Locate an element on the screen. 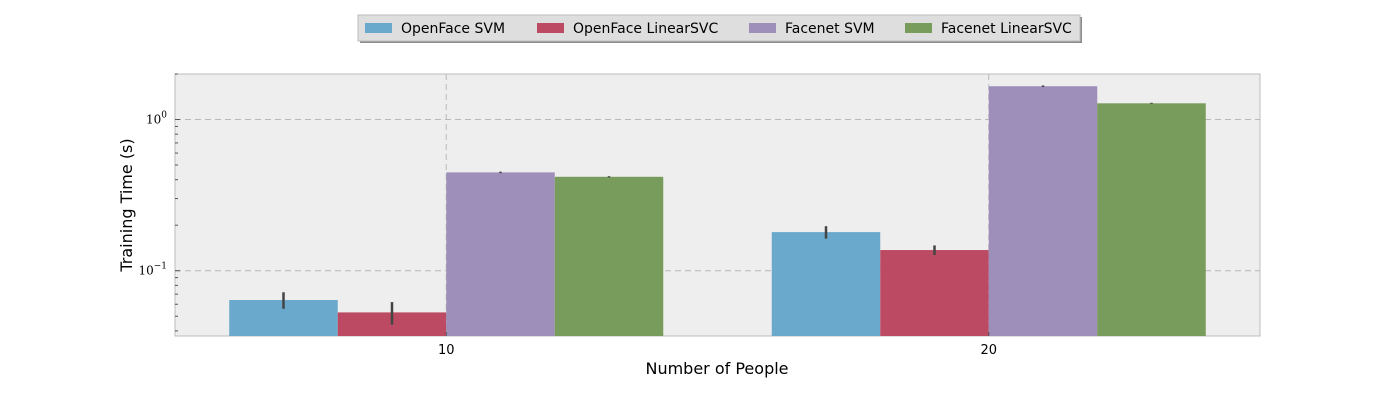 The width and height of the screenshot is (1400, 400). legend-label: OpenFace LinearSVC is located at coordinates (645, 29).